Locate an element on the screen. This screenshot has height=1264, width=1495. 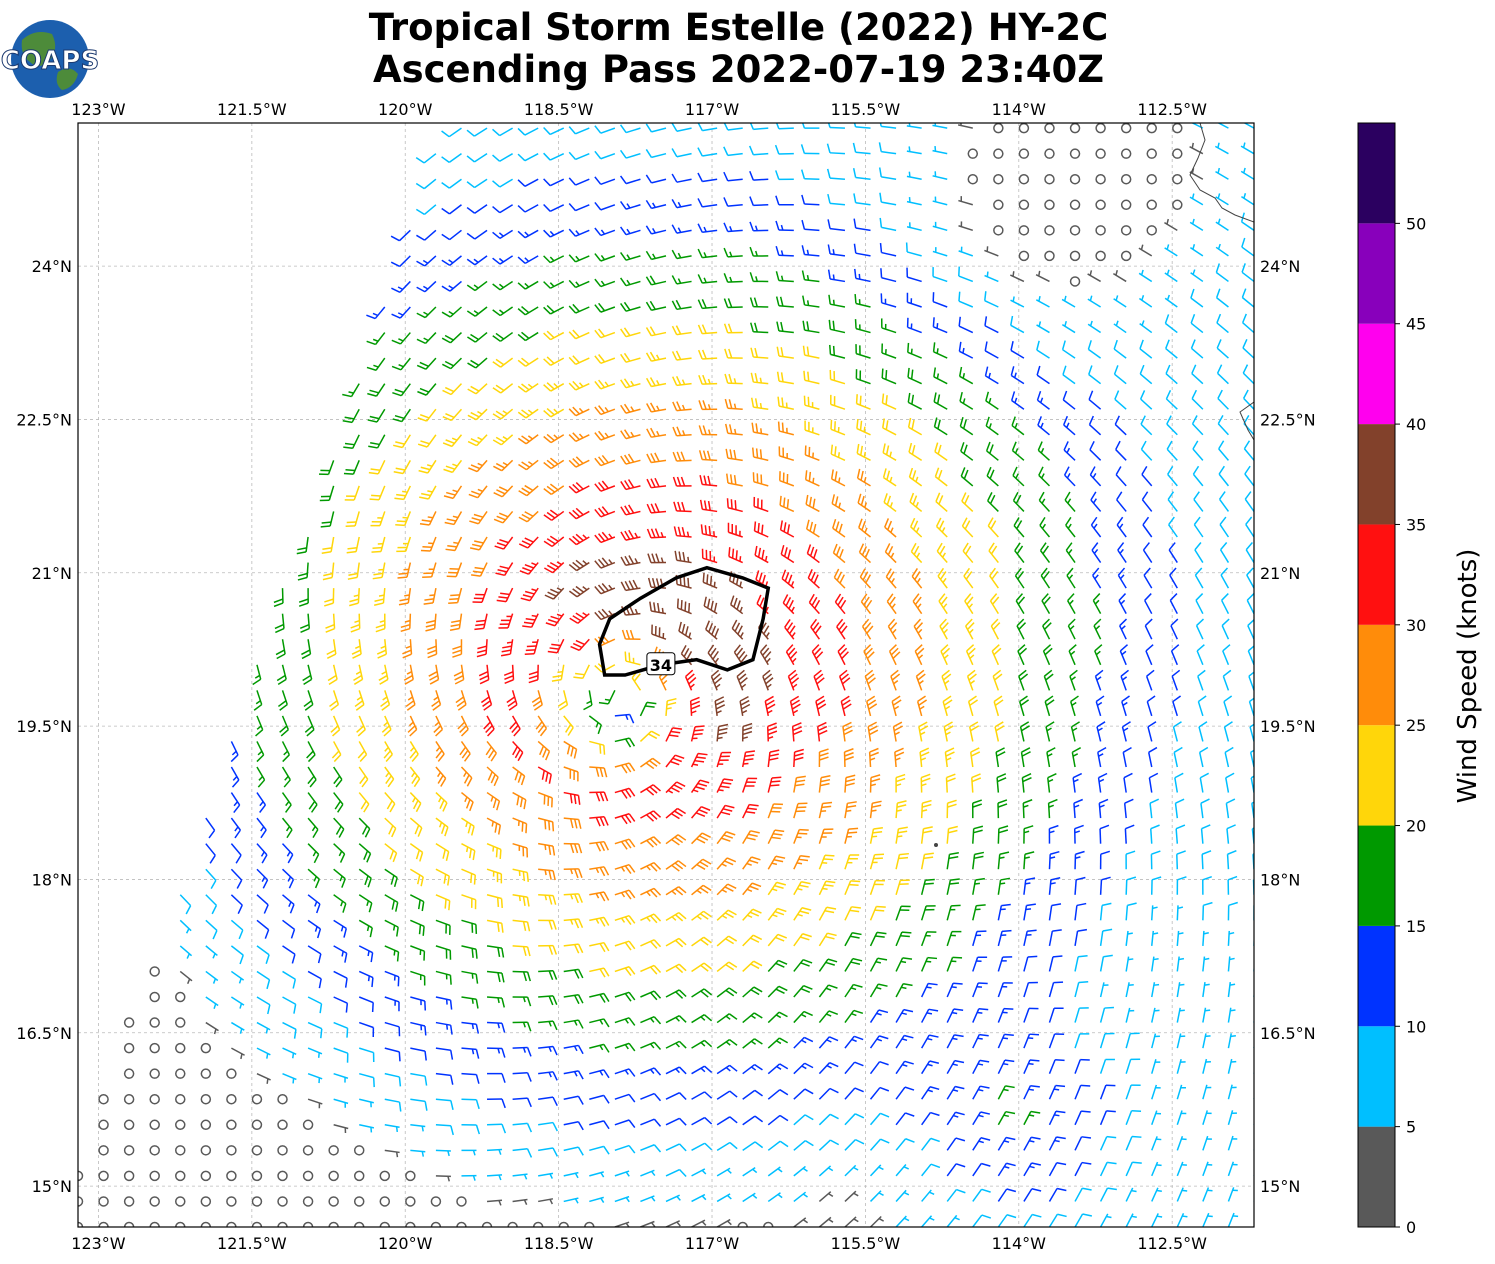
calm-circle is located at coordinates (206, 1176).